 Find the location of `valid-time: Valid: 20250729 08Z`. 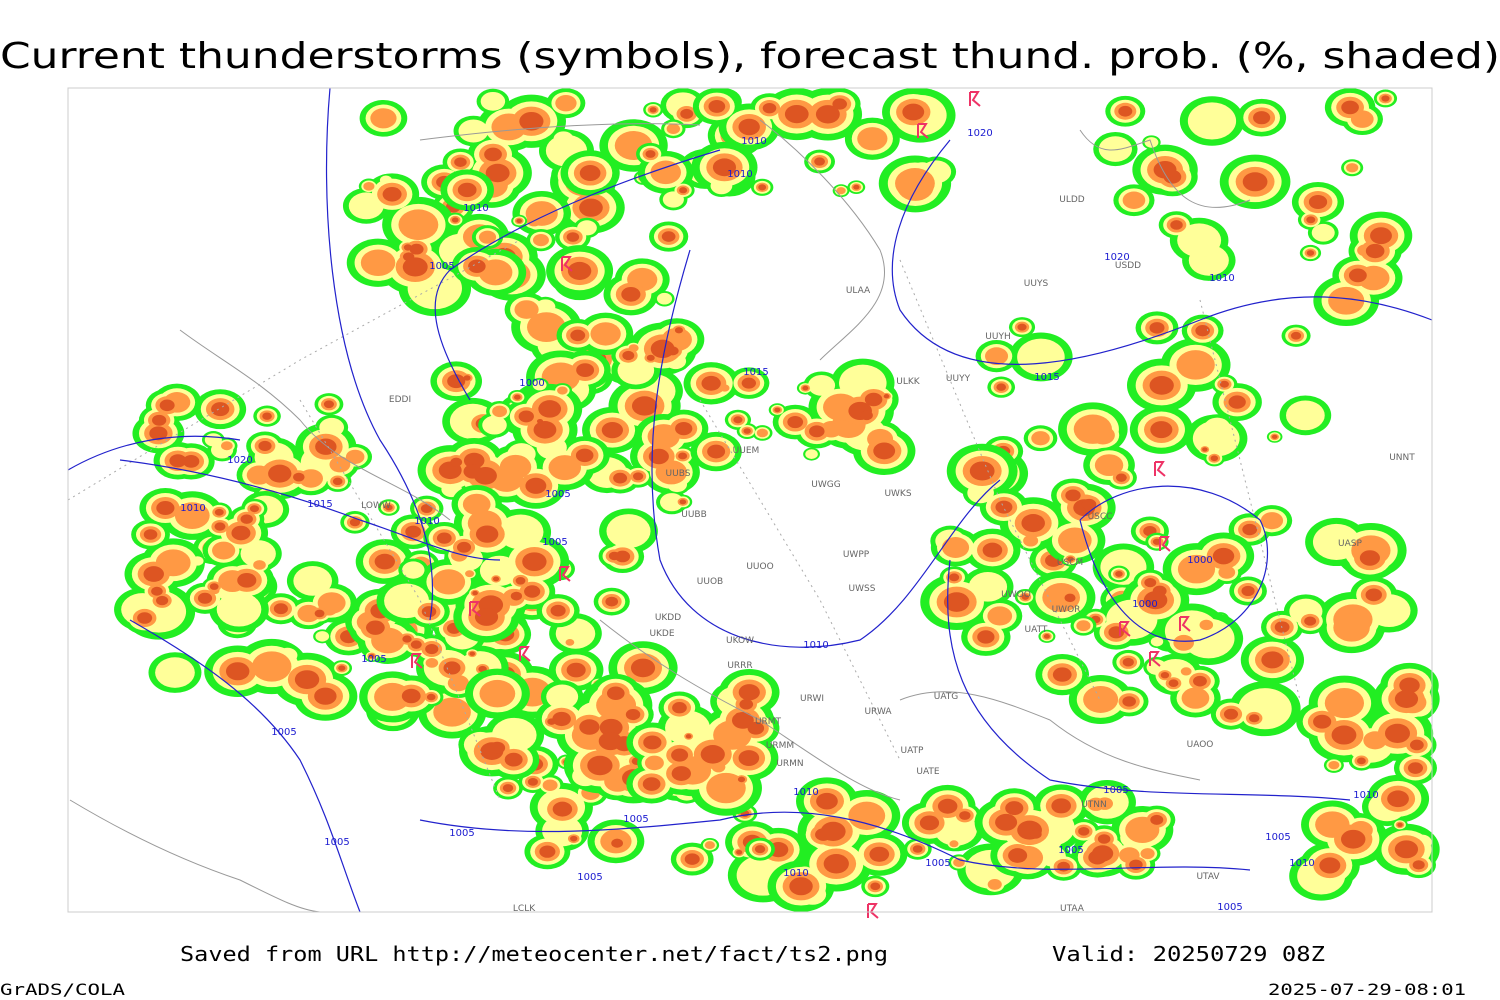

valid-time: Valid: 20250729 08Z is located at coordinates (1188, 954).